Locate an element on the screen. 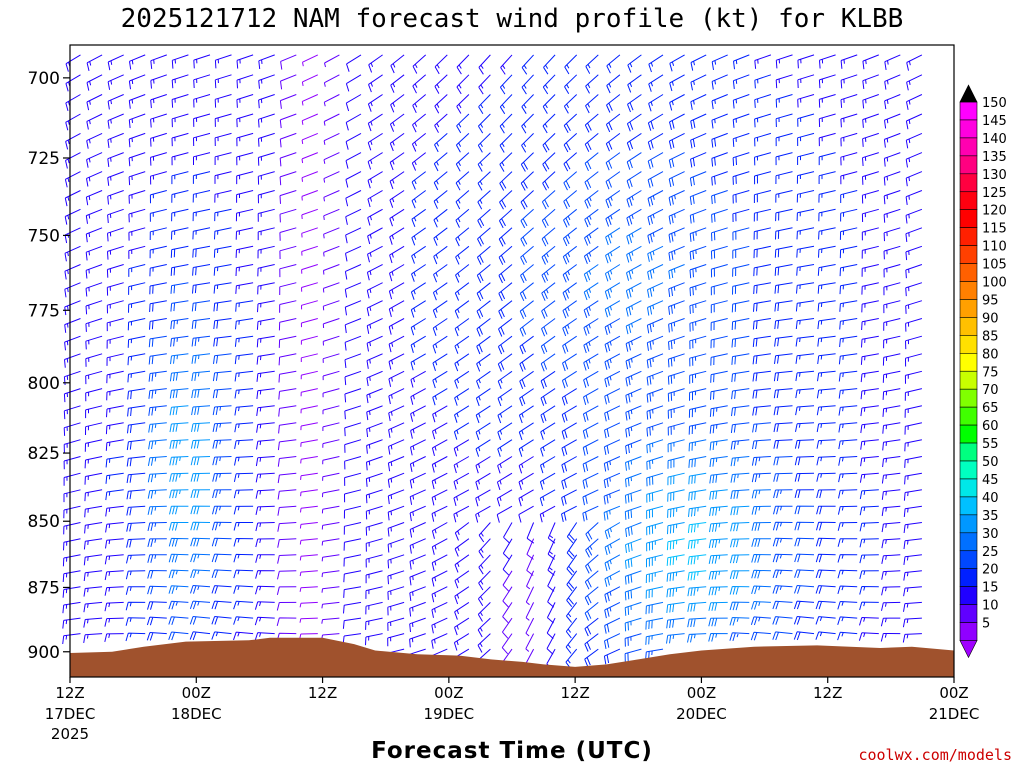 This screenshot has height=768, width=1024. y-tick-label: 725 is located at coordinates (44, 159).